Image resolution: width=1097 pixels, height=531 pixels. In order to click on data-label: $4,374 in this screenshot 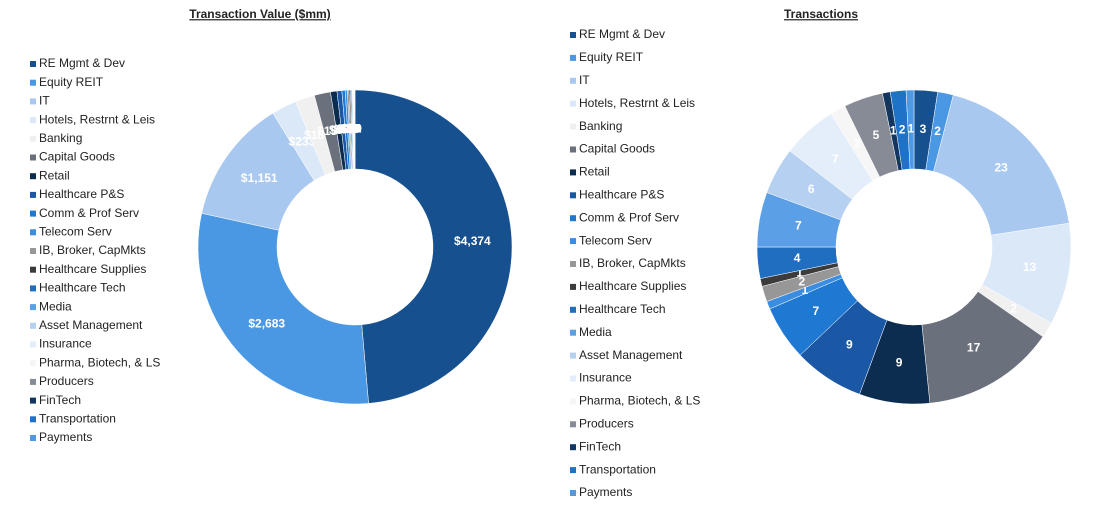, I will do `click(472, 241)`.